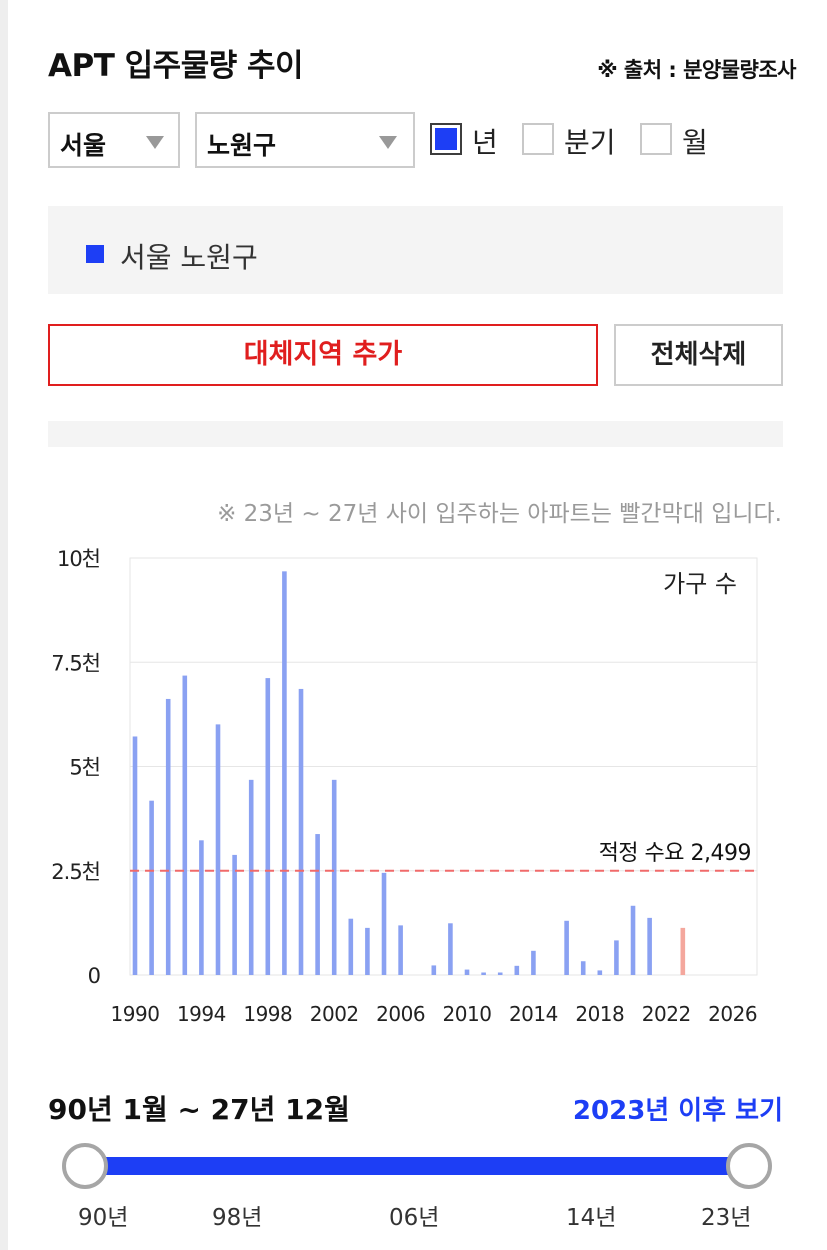 The height and width of the screenshot is (1250, 827). Describe the element at coordinates (583, 968) in the screenshot. I see `bar-2017` at that location.